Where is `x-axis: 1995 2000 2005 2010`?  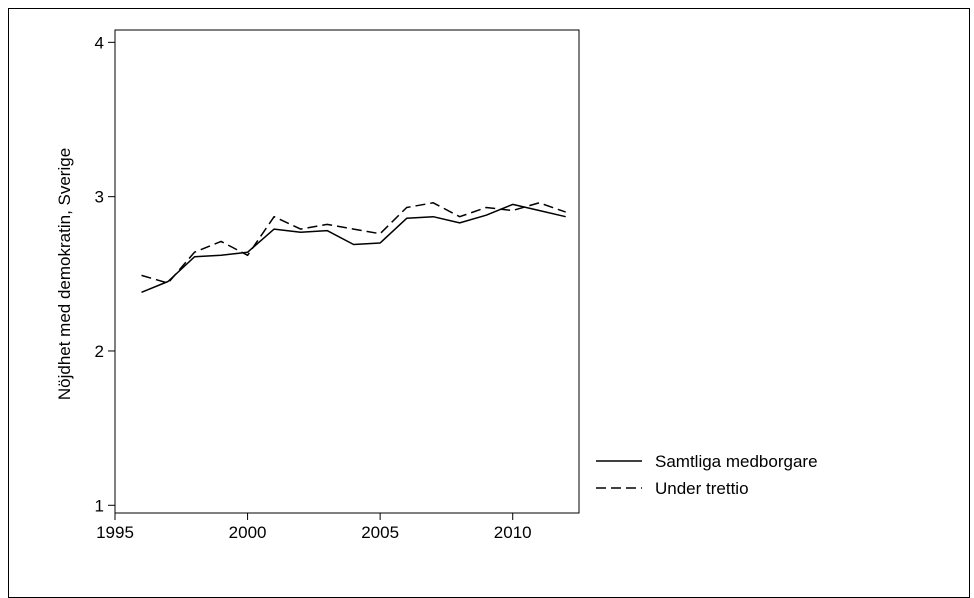
x-axis: 1995 2000 2005 2010 is located at coordinates (314, 527).